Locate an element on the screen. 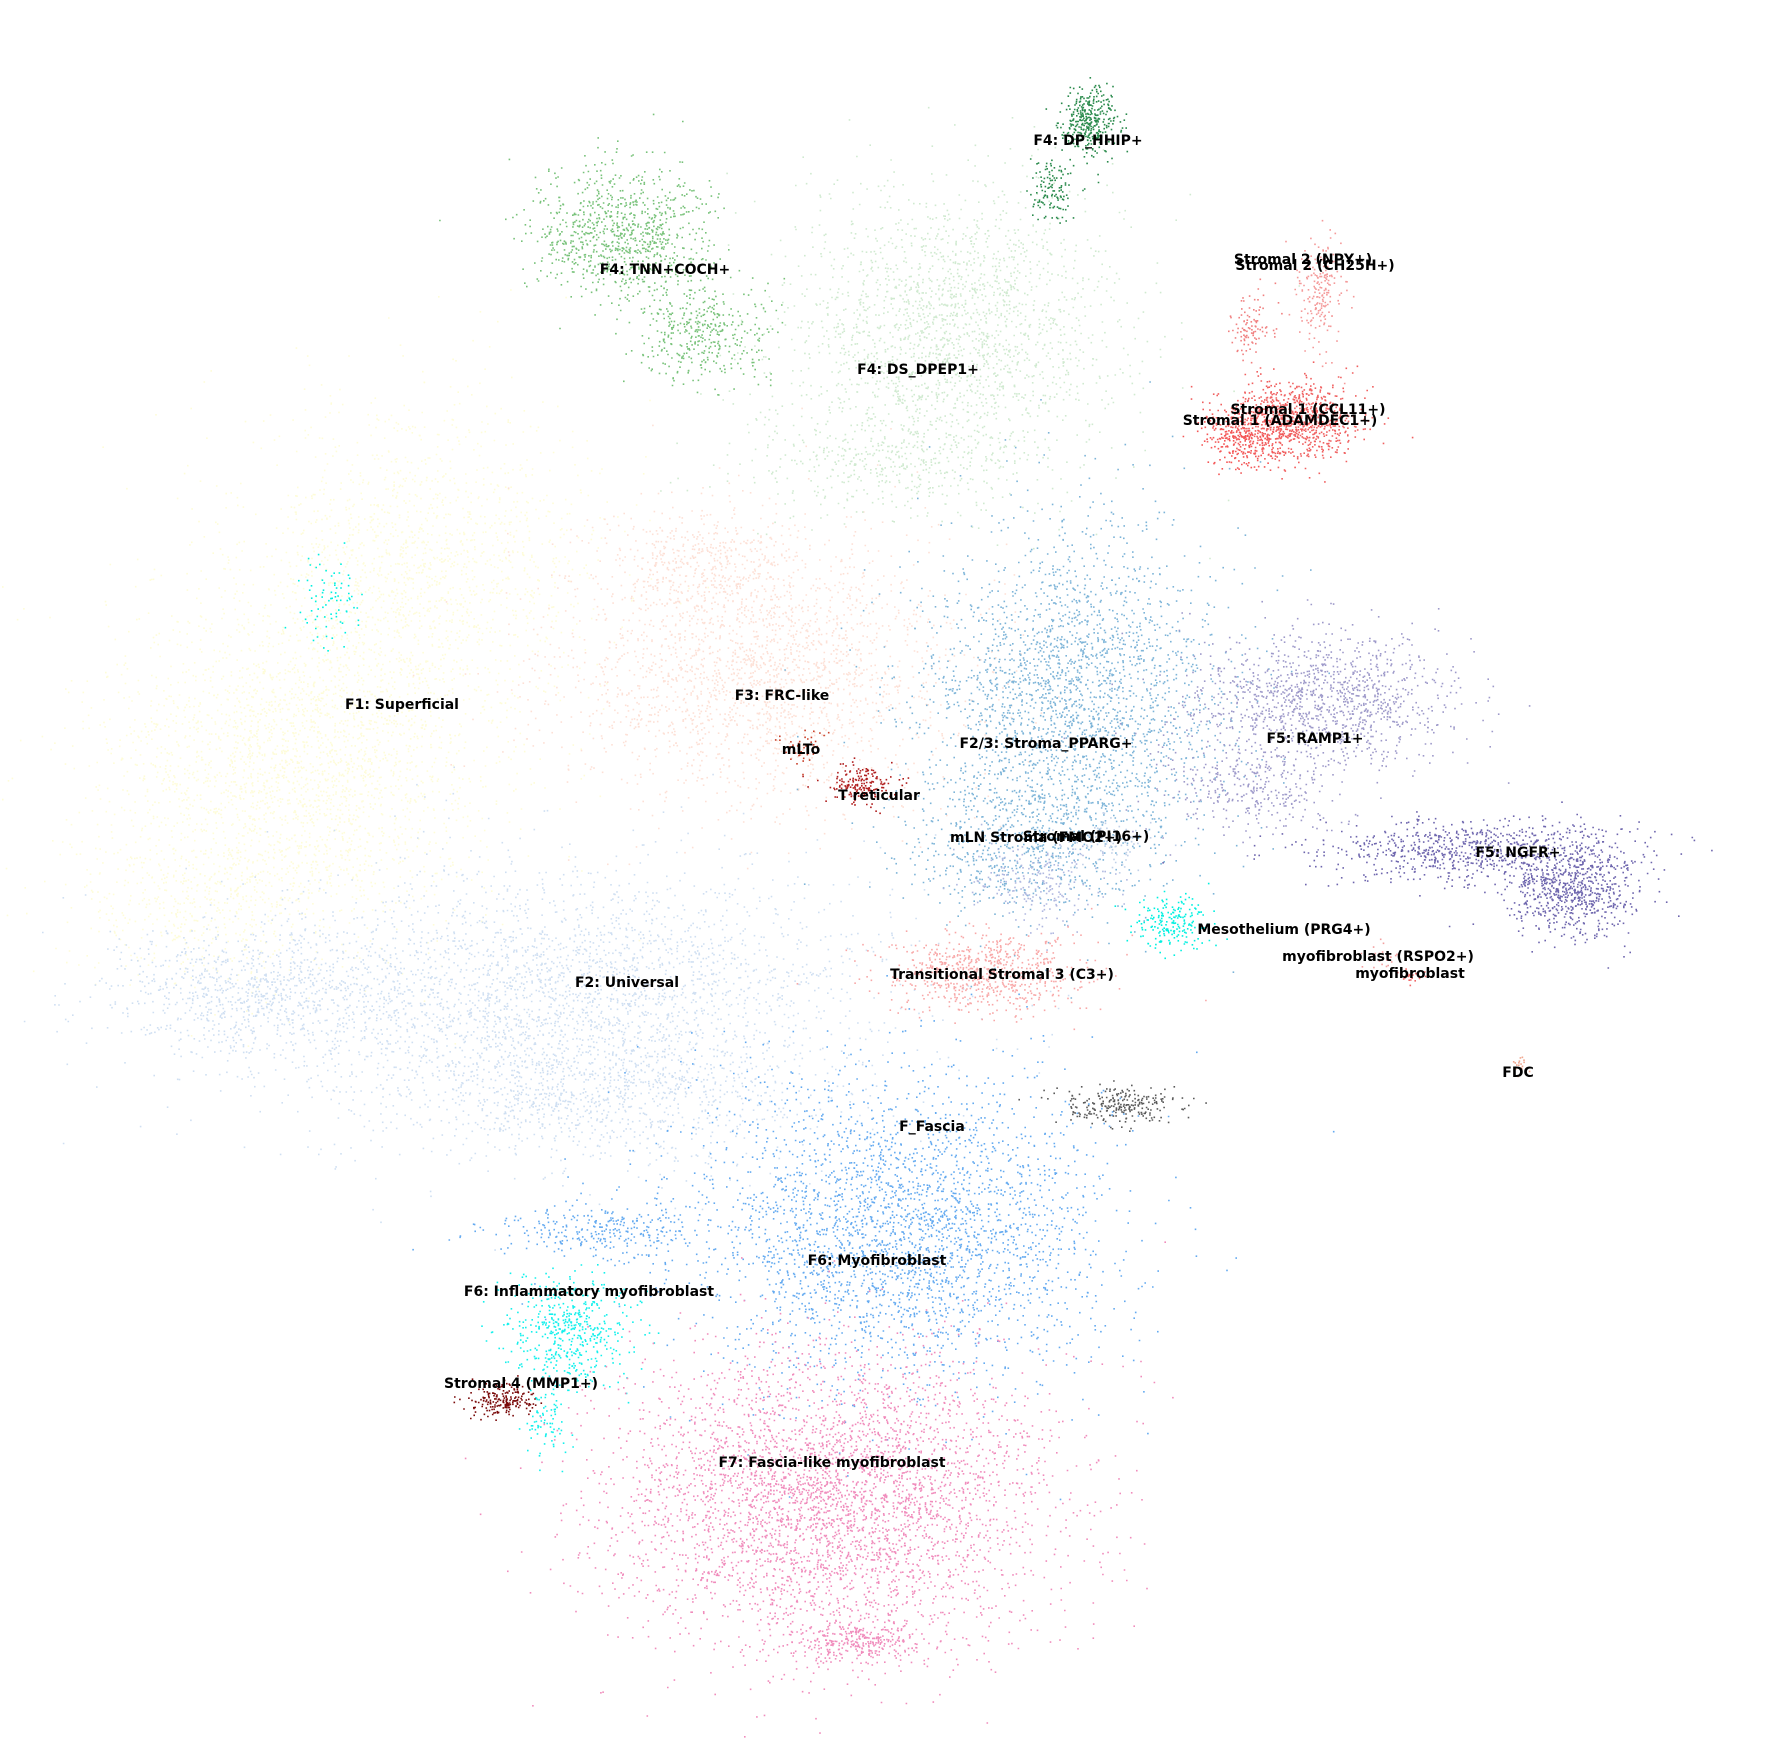 This screenshot has height=1740, width=1785. cluster-points-f-fascia is located at coordinates (1112, 1106).